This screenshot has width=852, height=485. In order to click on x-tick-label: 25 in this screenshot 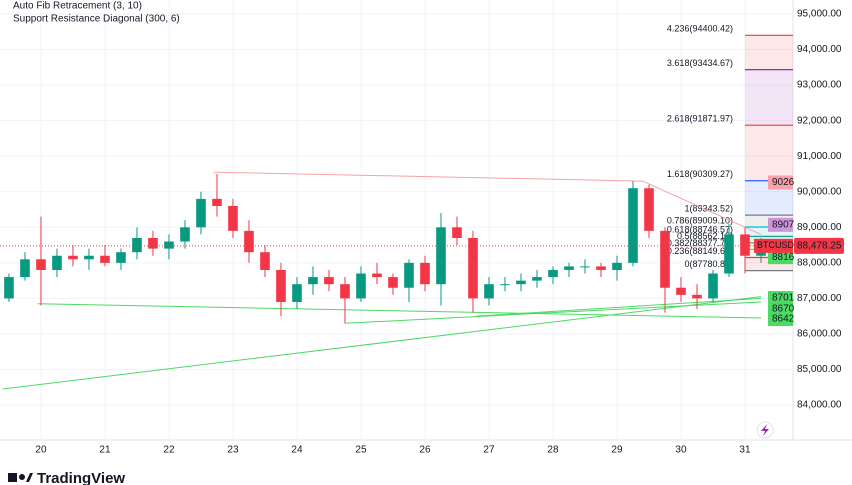, I will do `click(361, 450)`.